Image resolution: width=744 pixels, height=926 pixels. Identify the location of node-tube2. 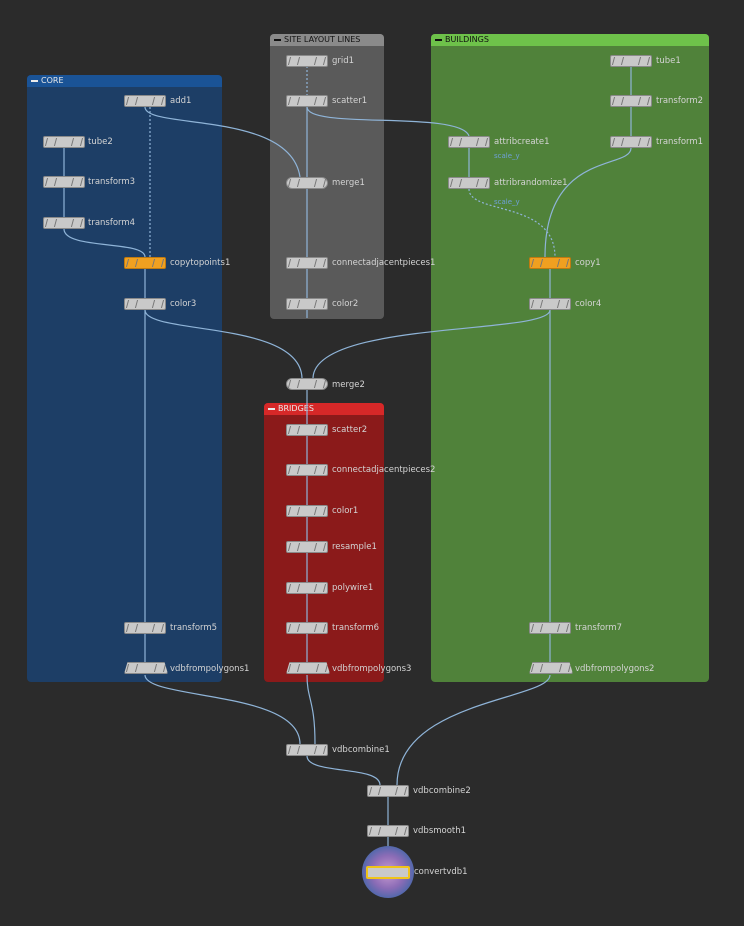
(64, 142).